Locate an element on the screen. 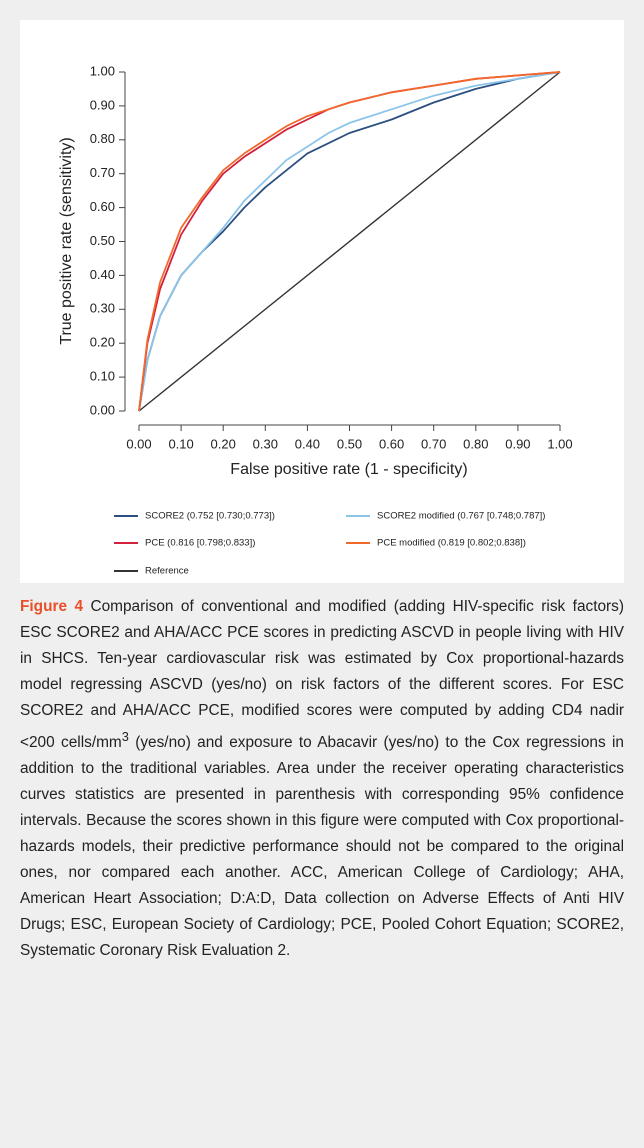  x-tick-label: 0.00 is located at coordinates (138, 443).